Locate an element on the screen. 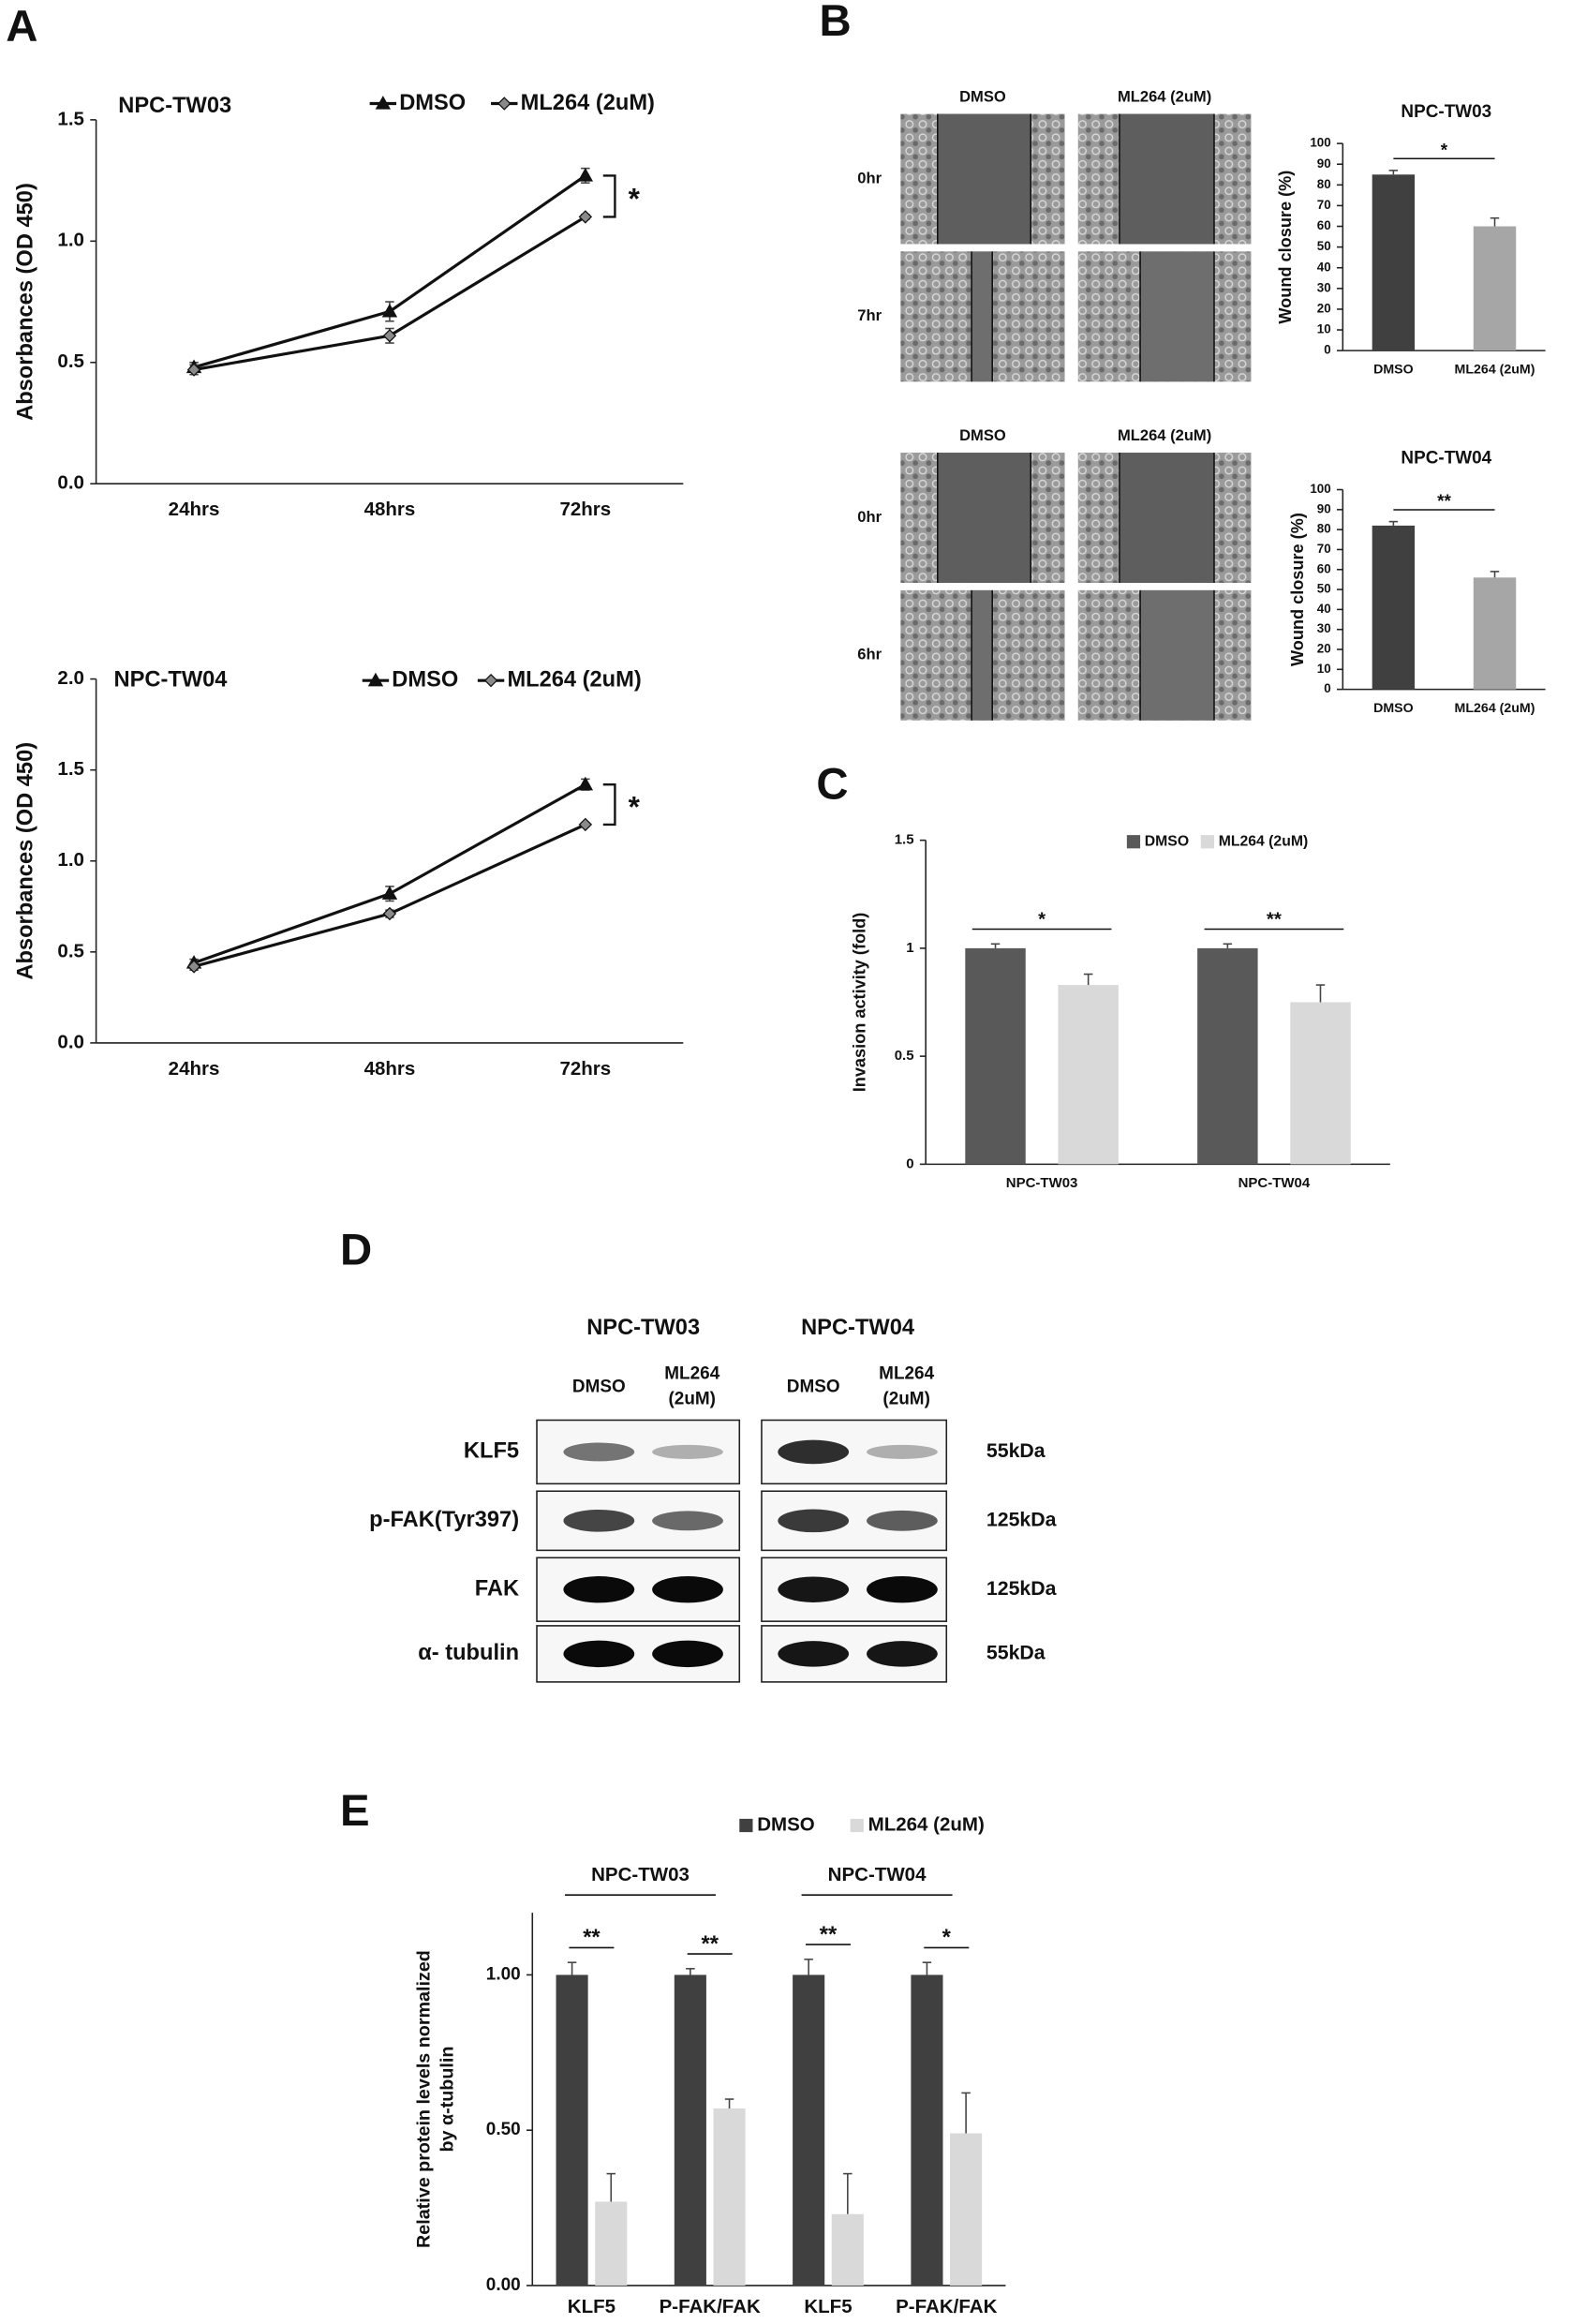 The image size is (1572, 2324). y-tick-label: 1.0 is located at coordinates (71, 860).